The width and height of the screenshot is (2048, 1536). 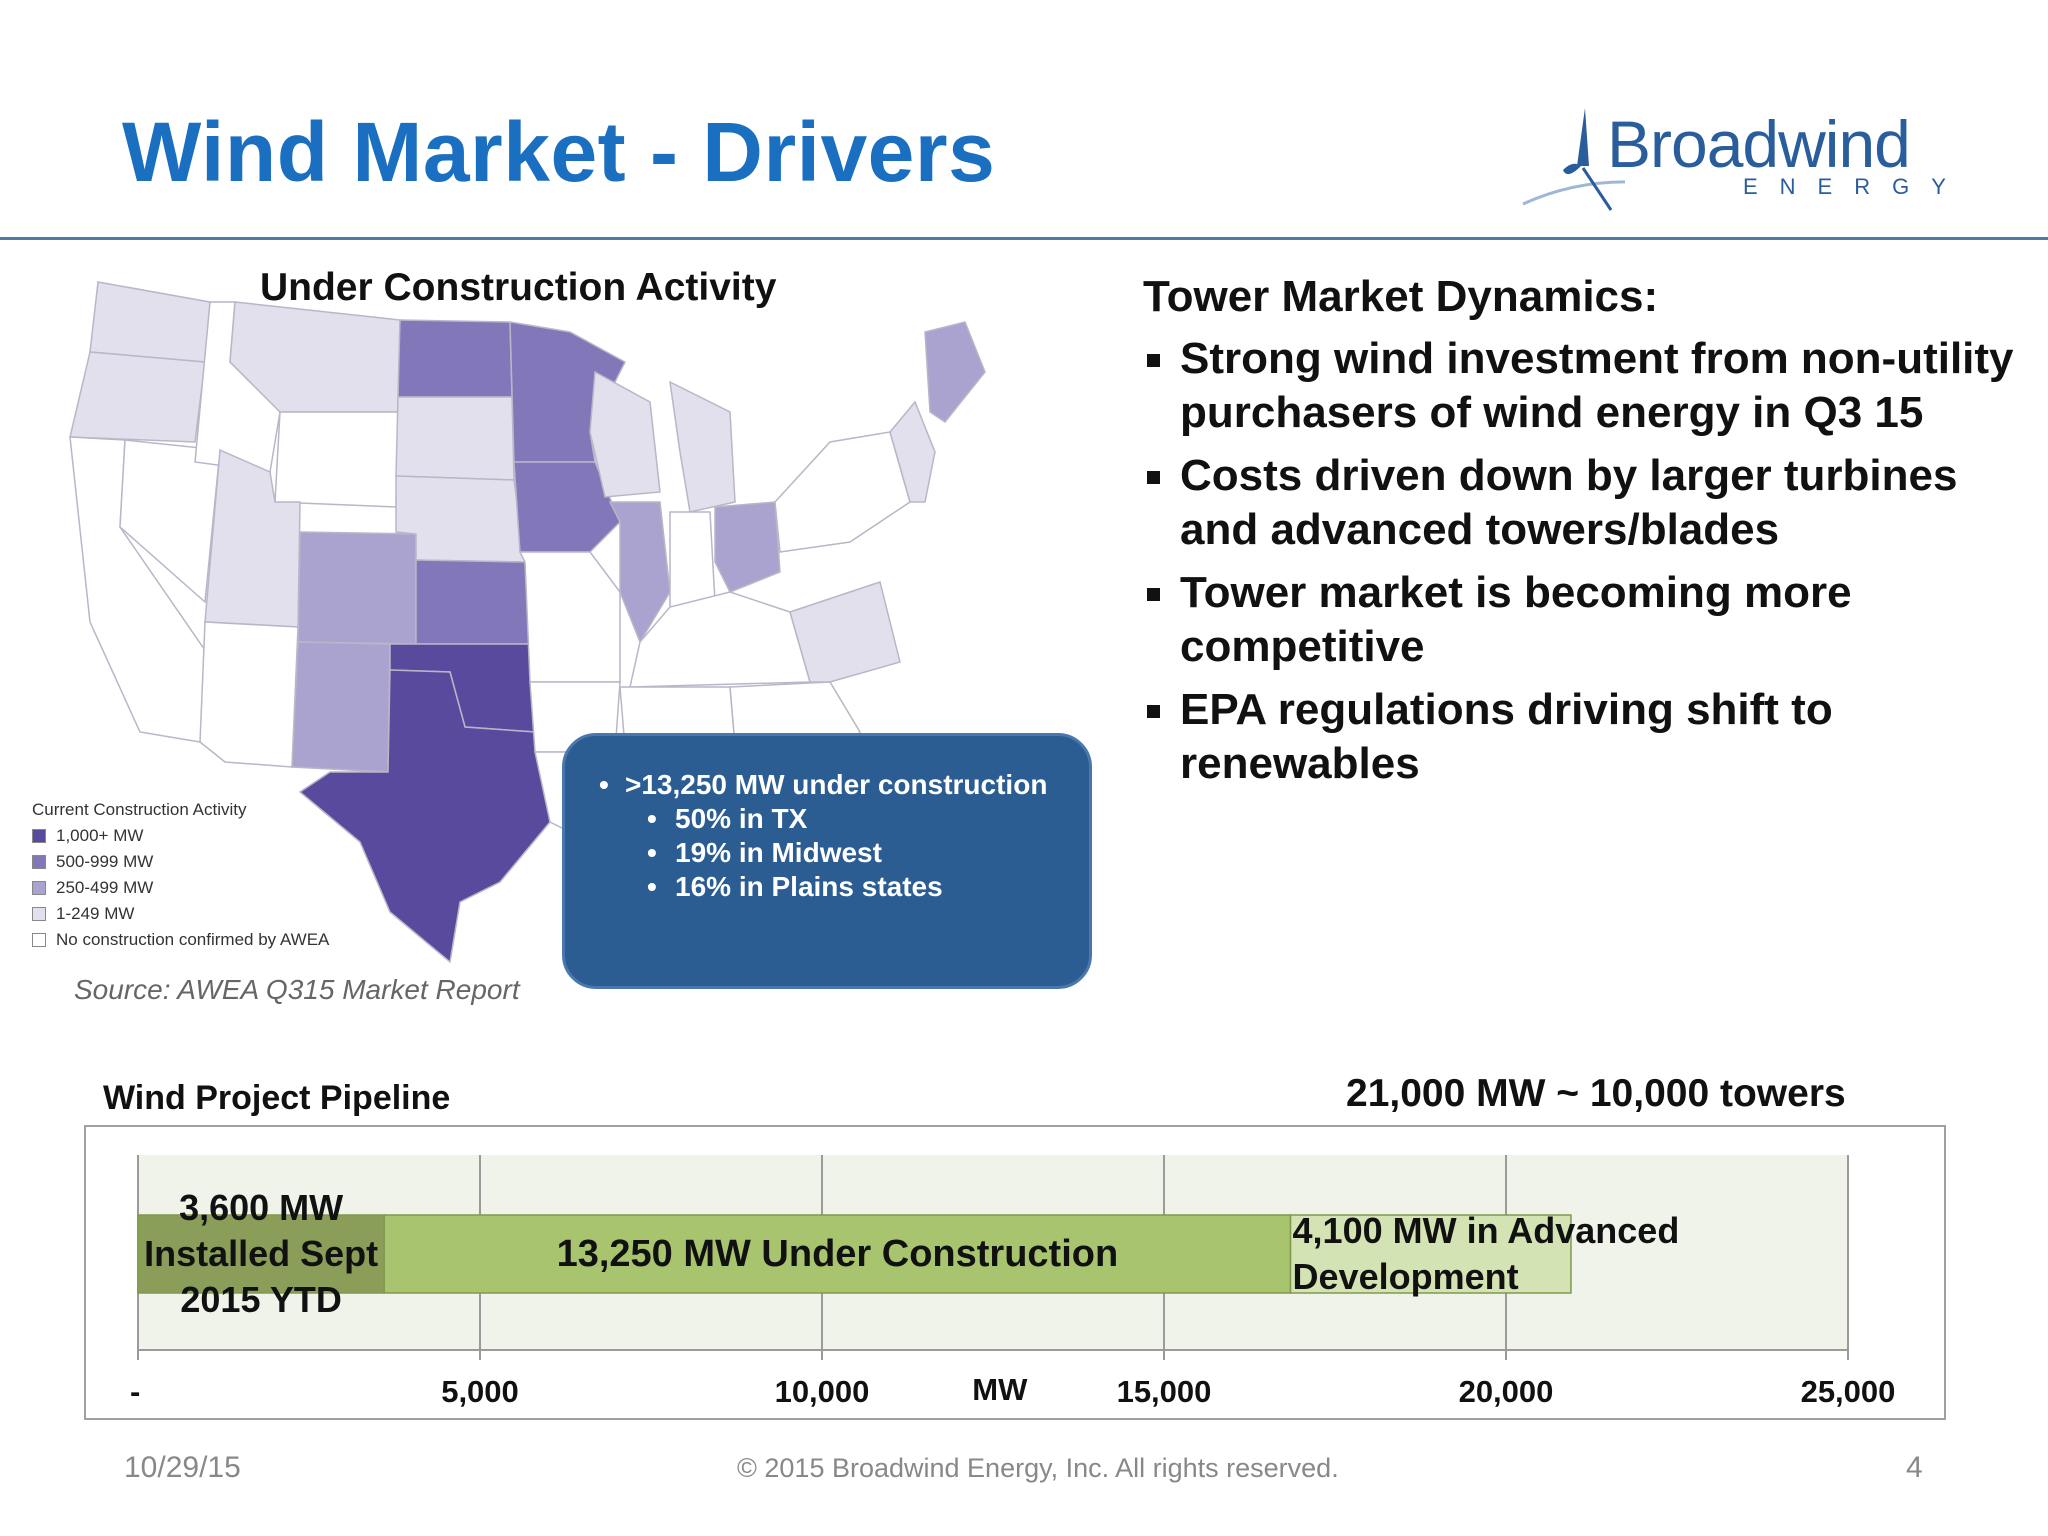 I want to click on slide-title: Wind Market - Drivers, so click(x=559, y=152).